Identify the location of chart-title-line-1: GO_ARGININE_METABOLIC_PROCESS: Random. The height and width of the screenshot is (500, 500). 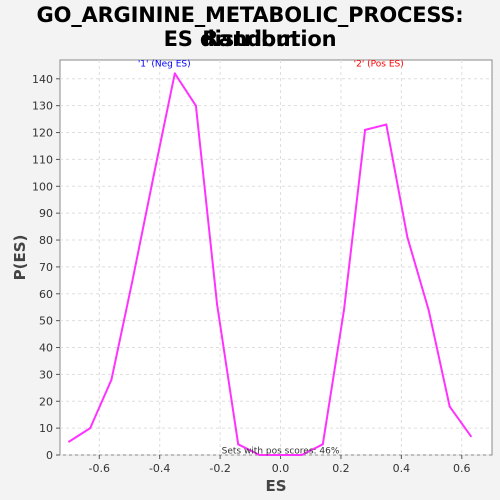
(250, 27).